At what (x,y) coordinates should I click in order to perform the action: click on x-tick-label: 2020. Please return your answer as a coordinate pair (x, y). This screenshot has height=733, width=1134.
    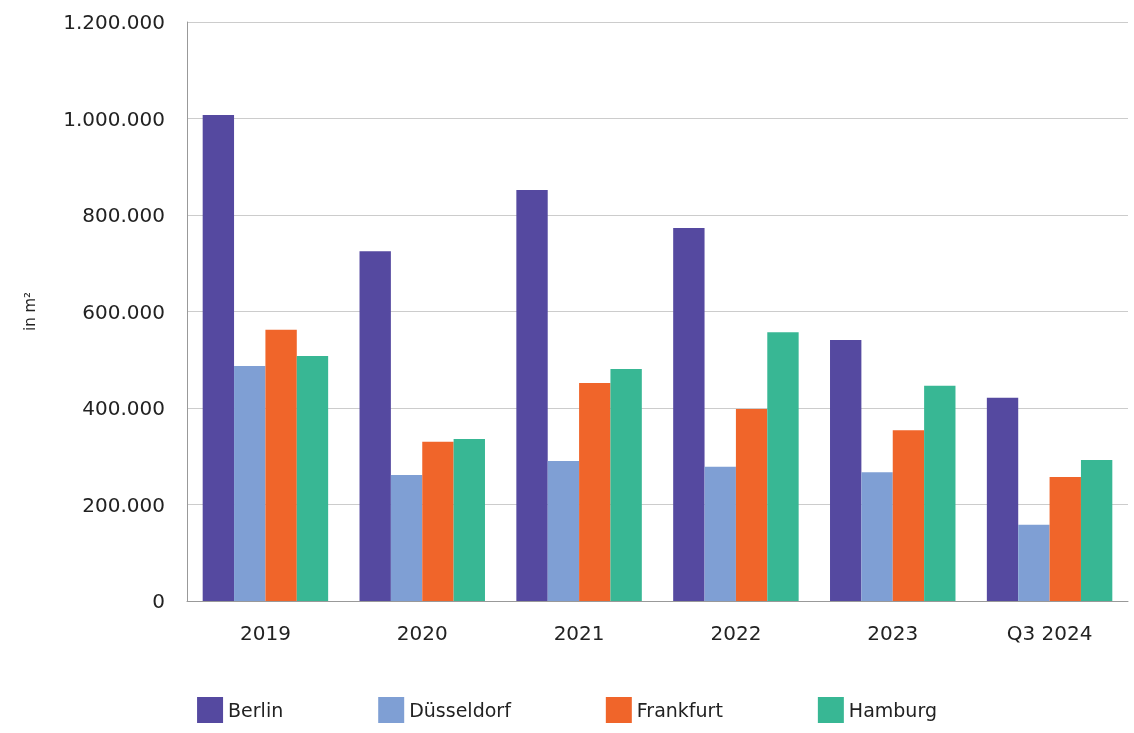
    Looking at the image, I should click on (422, 633).